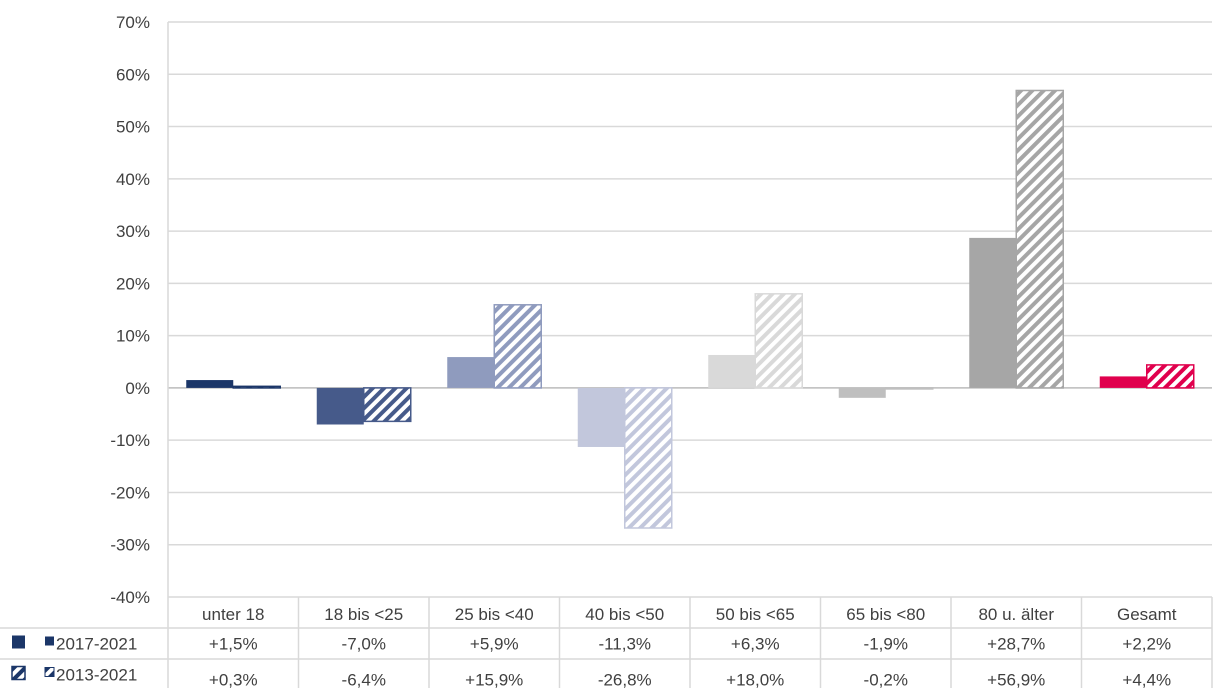 The height and width of the screenshot is (688, 1218). What do you see at coordinates (49, 641) in the screenshot?
I see `legend-key-small-series1` at bounding box center [49, 641].